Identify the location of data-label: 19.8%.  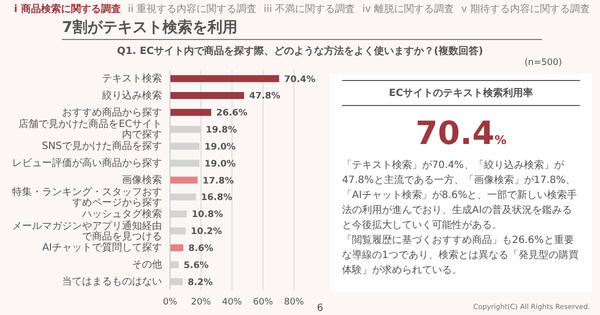
(221, 131).